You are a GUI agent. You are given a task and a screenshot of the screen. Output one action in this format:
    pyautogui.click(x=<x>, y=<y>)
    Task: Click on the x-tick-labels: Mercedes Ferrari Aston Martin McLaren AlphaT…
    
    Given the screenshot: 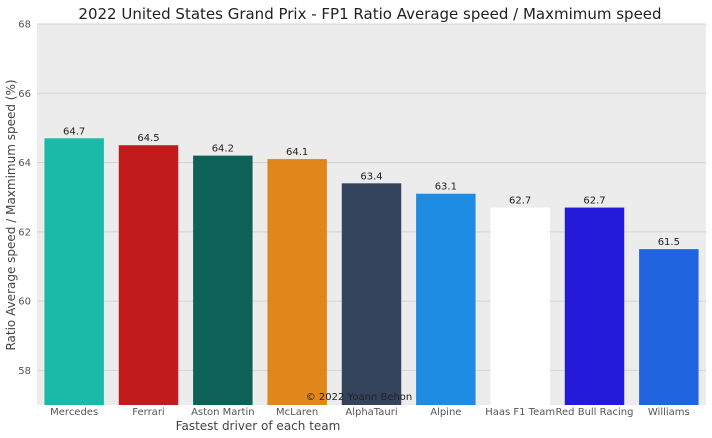 What is the action you would take?
    pyautogui.click(x=370, y=412)
    